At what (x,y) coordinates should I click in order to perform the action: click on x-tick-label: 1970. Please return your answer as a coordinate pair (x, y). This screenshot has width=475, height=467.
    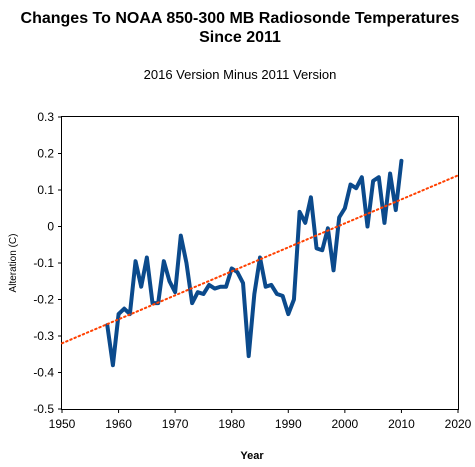
    Looking at the image, I should click on (175, 424).